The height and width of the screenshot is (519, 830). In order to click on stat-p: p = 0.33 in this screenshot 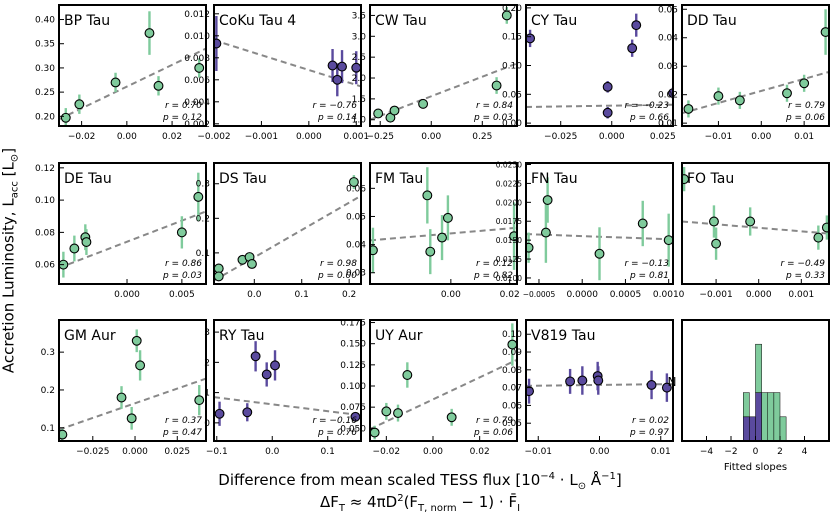, I will do `click(805, 276)`.